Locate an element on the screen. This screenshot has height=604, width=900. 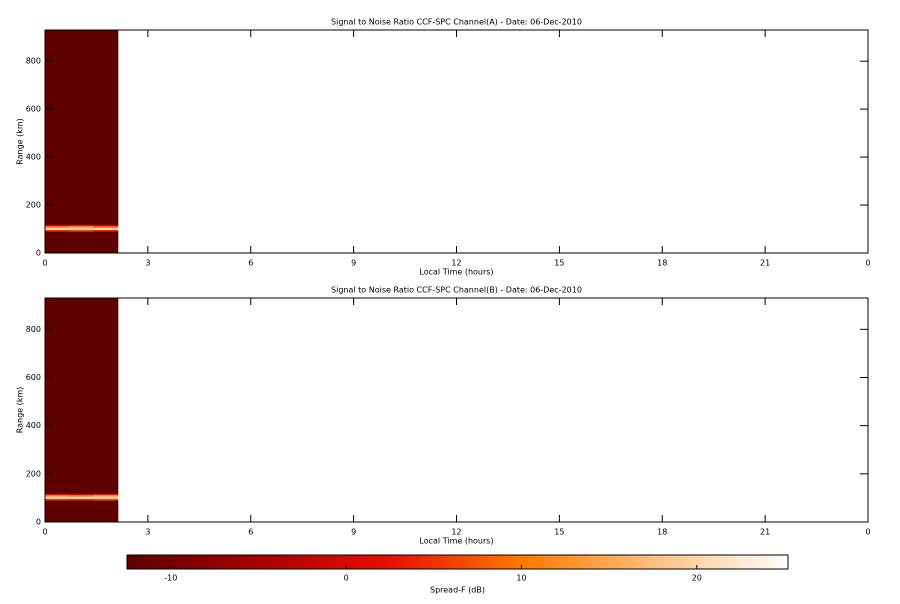
colorbar-tick-label: 0 is located at coordinates (346, 578).